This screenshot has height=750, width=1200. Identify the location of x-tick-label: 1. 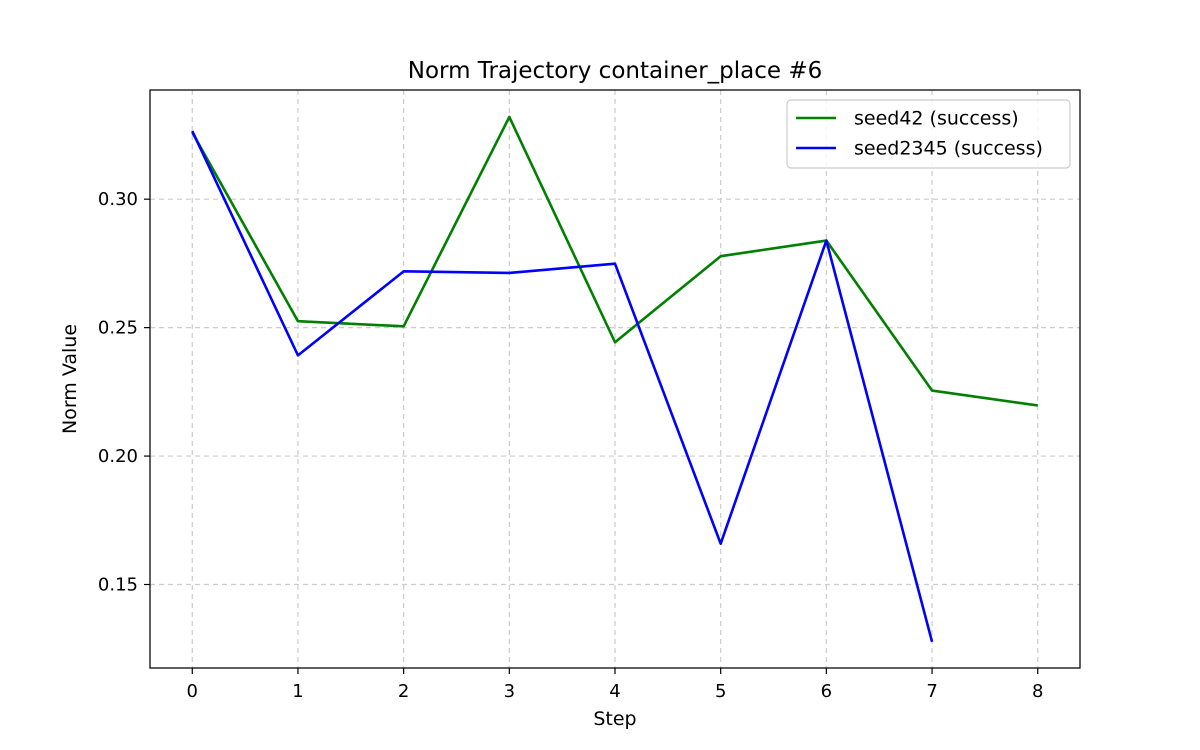
(297, 691).